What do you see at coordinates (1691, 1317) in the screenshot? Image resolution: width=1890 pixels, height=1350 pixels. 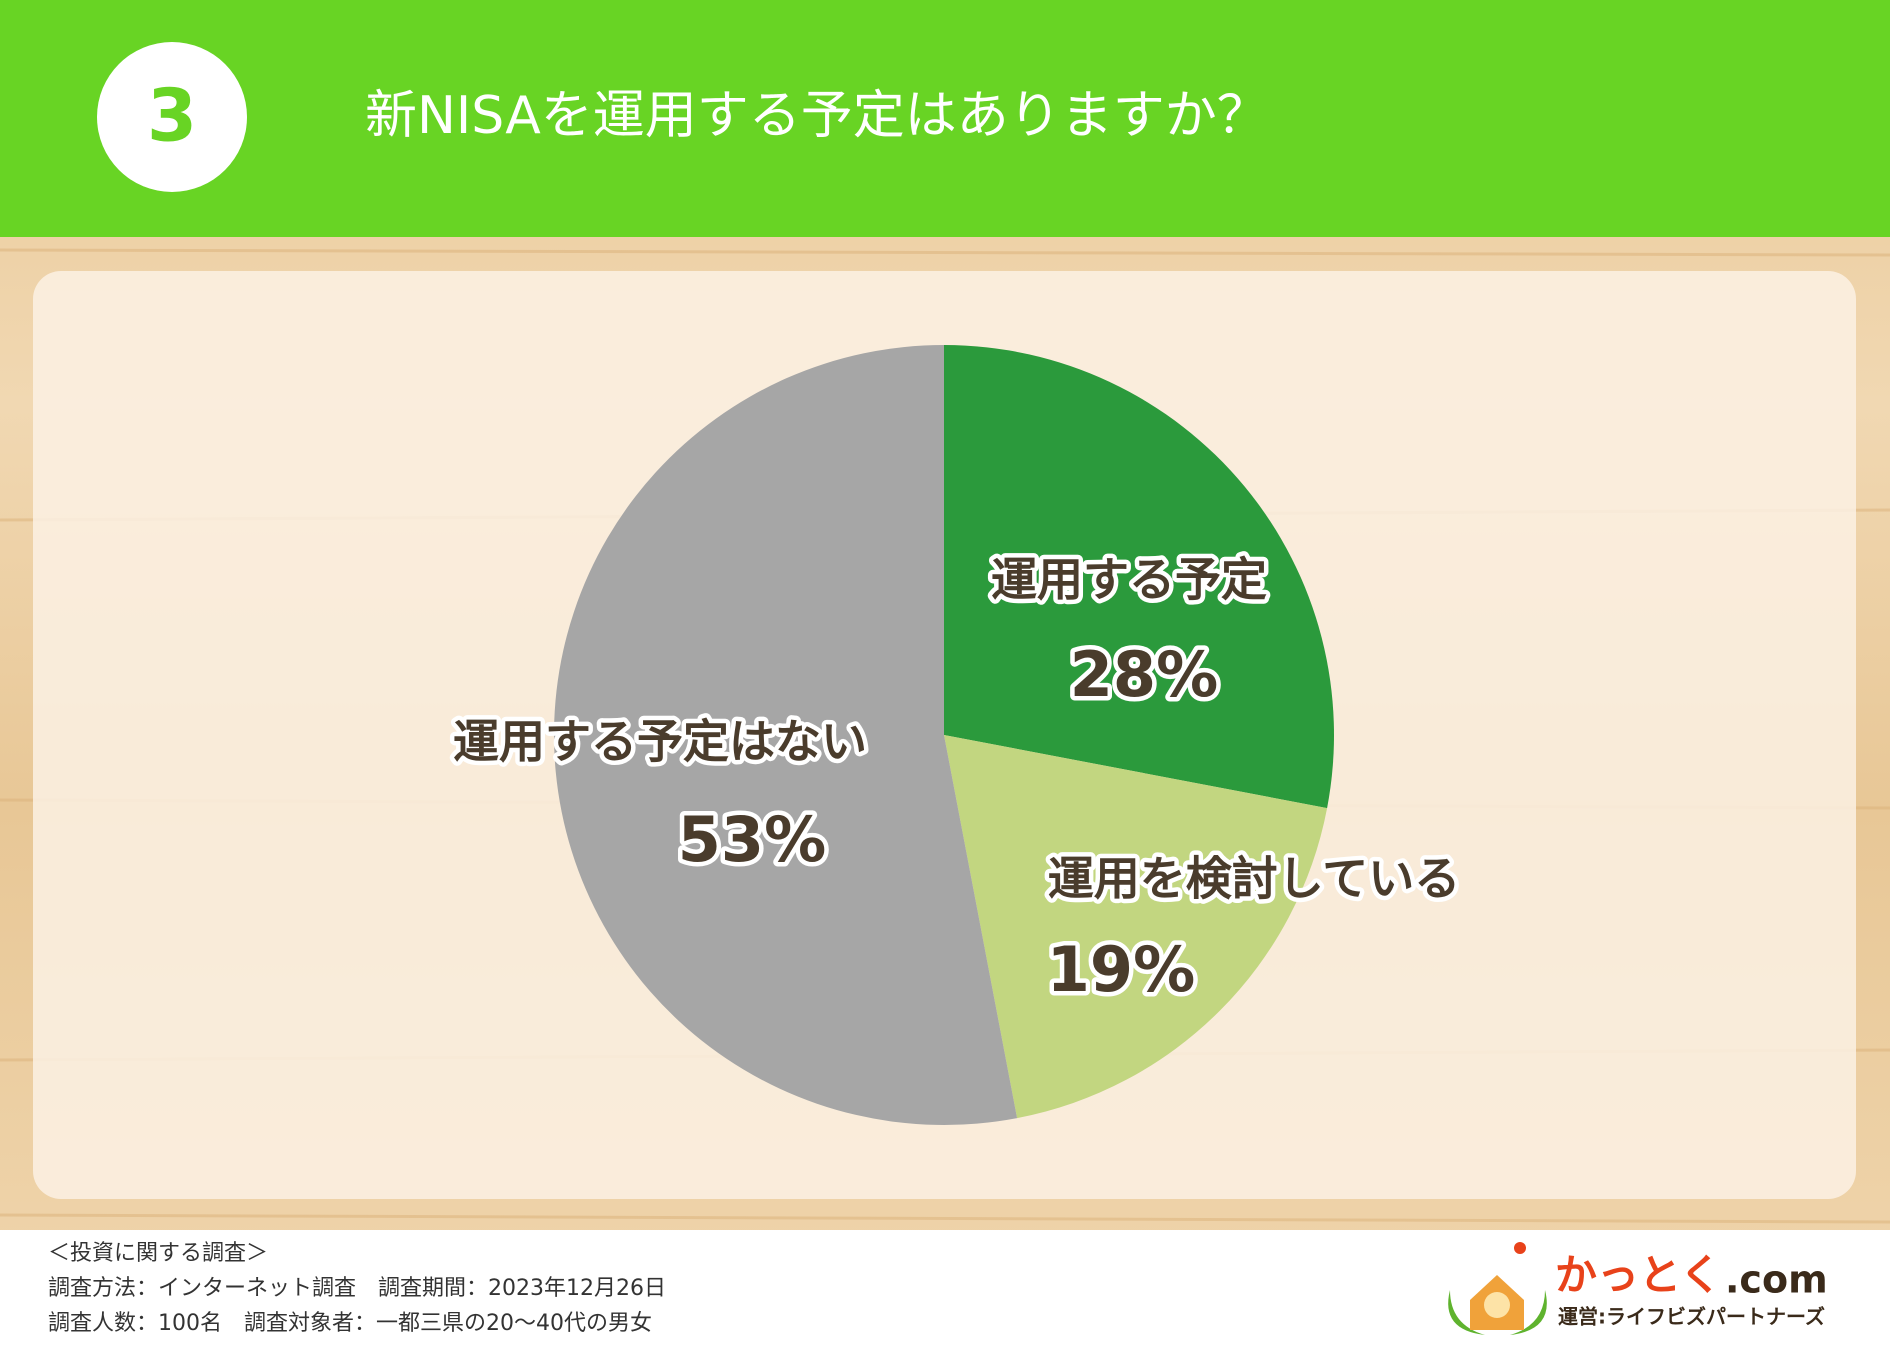 I see `logo-operator: 運営:ライフビズパートナーズ` at bounding box center [1691, 1317].